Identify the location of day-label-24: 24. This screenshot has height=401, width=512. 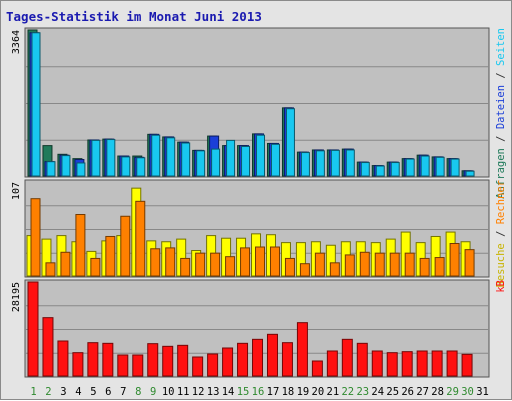
(377, 392).